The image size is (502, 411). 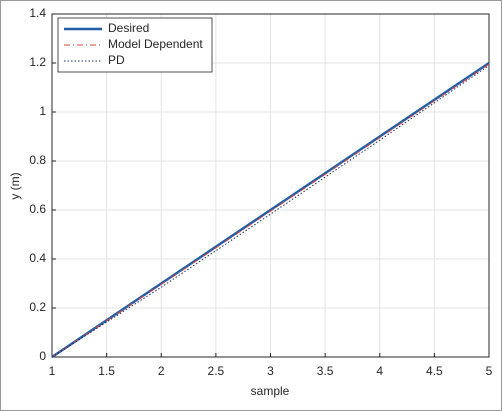 What do you see at coordinates (37, 307) in the screenshot?
I see `y-tick-label: 0.2` at bounding box center [37, 307].